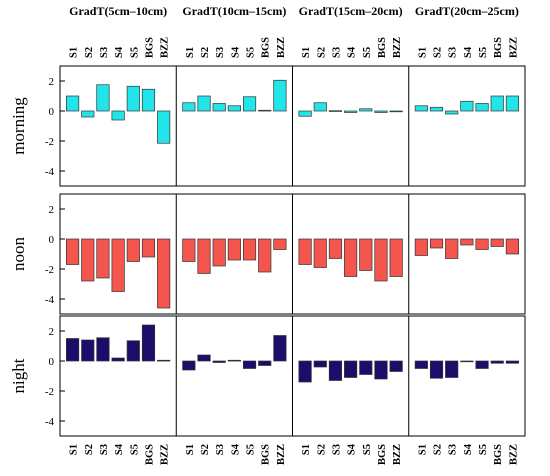 The height and width of the screenshot is (476, 550). Describe the element at coordinates (512, 103) in the screenshot. I see `bar-morning-4-BZZ` at that location.